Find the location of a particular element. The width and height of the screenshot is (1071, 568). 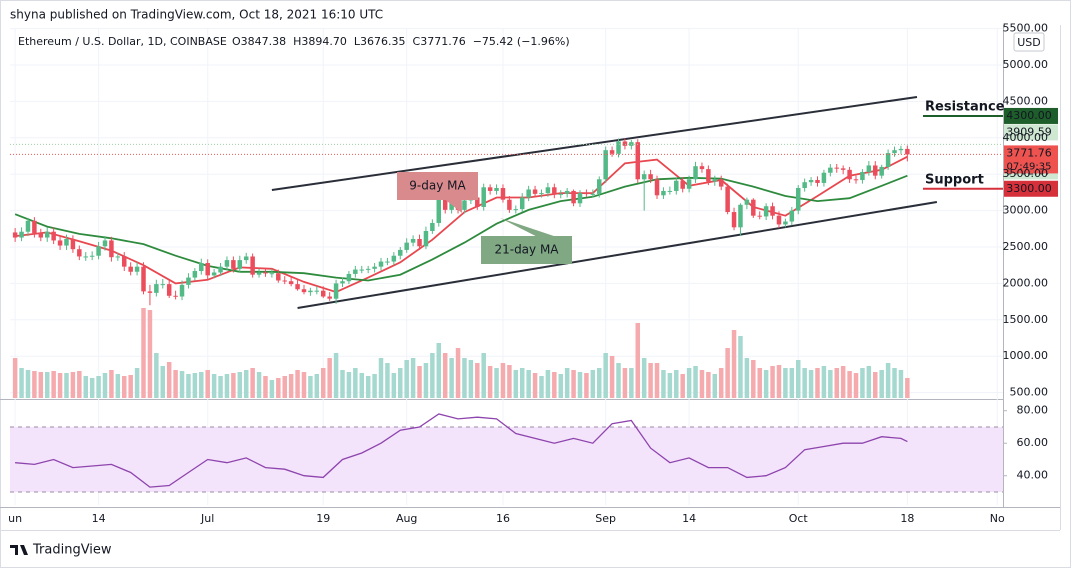

countdown: 07:49:35 is located at coordinates (1029, 166).